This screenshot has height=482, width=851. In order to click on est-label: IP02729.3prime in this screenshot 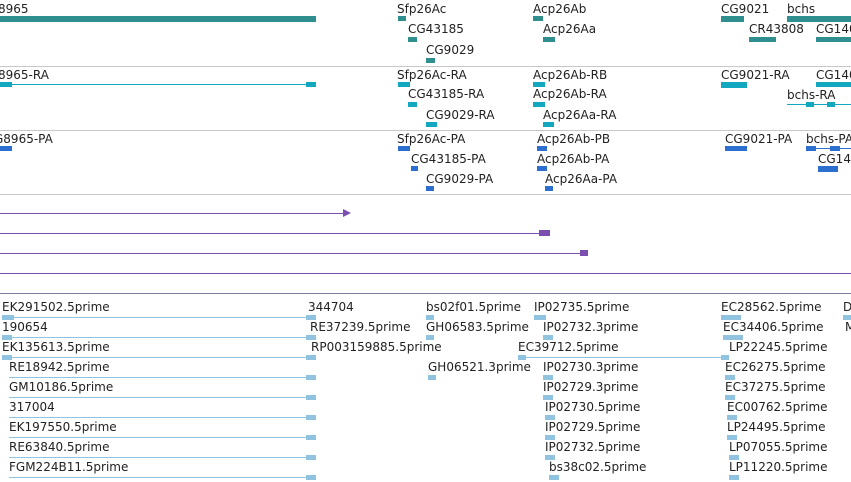, I will do `click(591, 387)`.